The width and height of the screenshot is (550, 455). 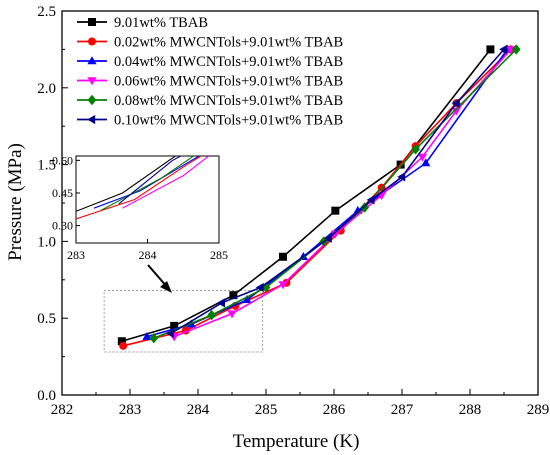 What do you see at coordinates (76, 255) in the screenshot?
I see `inset-x-tick-label: 283` at bounding box center [76, 255].